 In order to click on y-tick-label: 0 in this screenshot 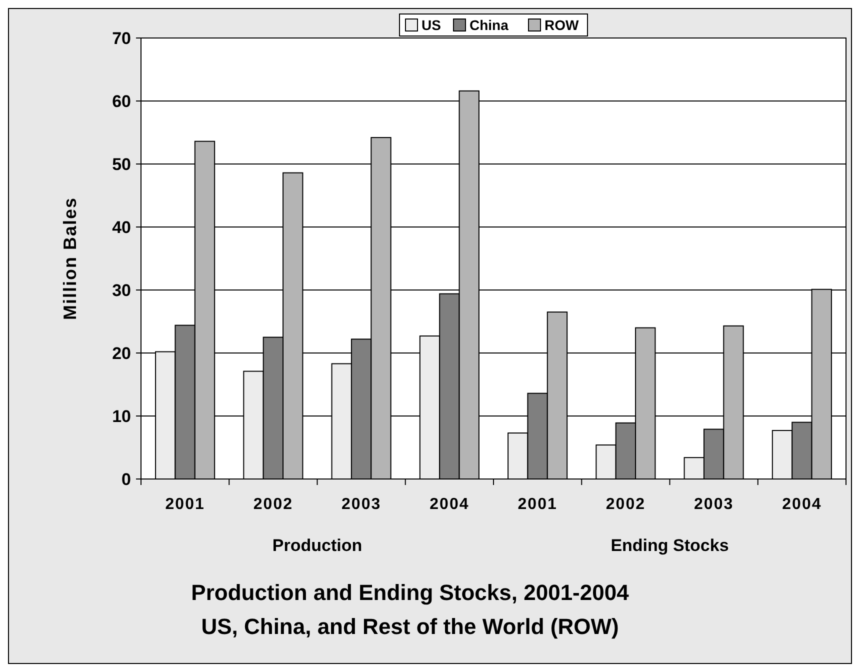, I will do `click(126, 479)`.